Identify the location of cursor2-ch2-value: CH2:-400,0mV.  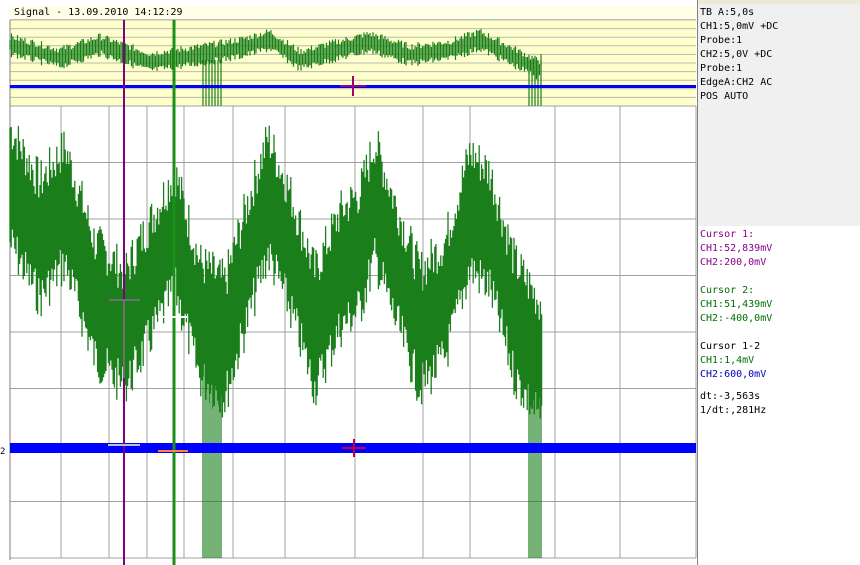
(736, 318).